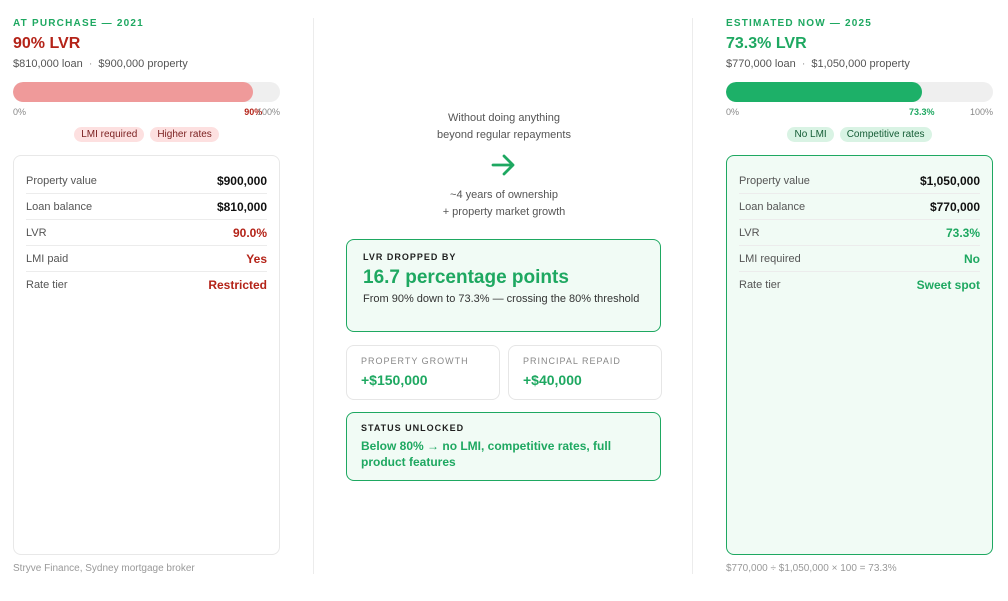 This screenshot has width=1008, height=601. I want to click on detail-value: $810,000, so click(241, 206).